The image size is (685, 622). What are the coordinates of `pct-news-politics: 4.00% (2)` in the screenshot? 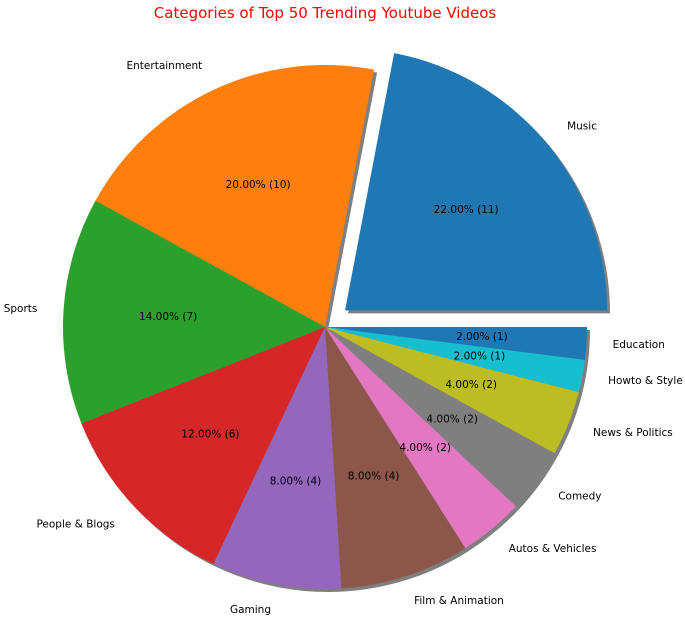 It's located at (471, 385).